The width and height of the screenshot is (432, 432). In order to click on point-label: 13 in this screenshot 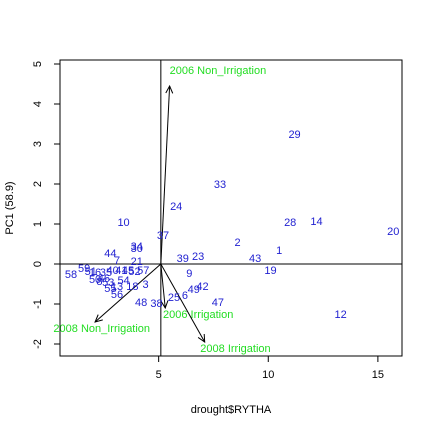, I will do `click(117, 287)`.